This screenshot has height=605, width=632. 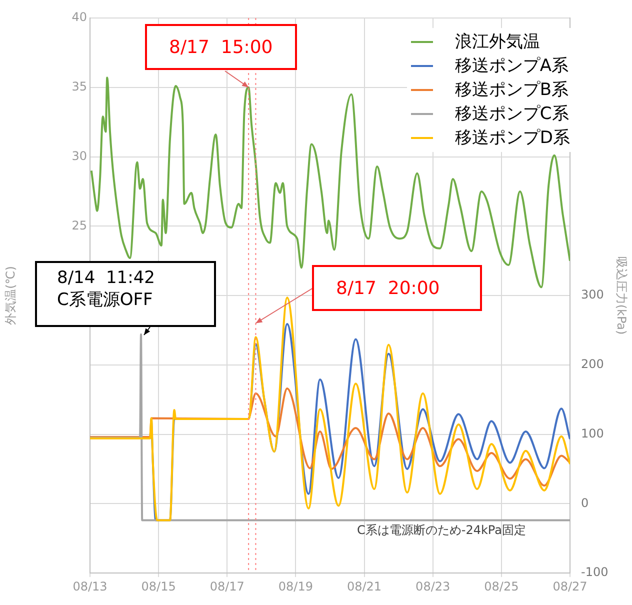 What do you see at coordinates (220, 48) in the screenshot?
I see `annotation: 8/17 15:00` at bounding box center [220, 48].